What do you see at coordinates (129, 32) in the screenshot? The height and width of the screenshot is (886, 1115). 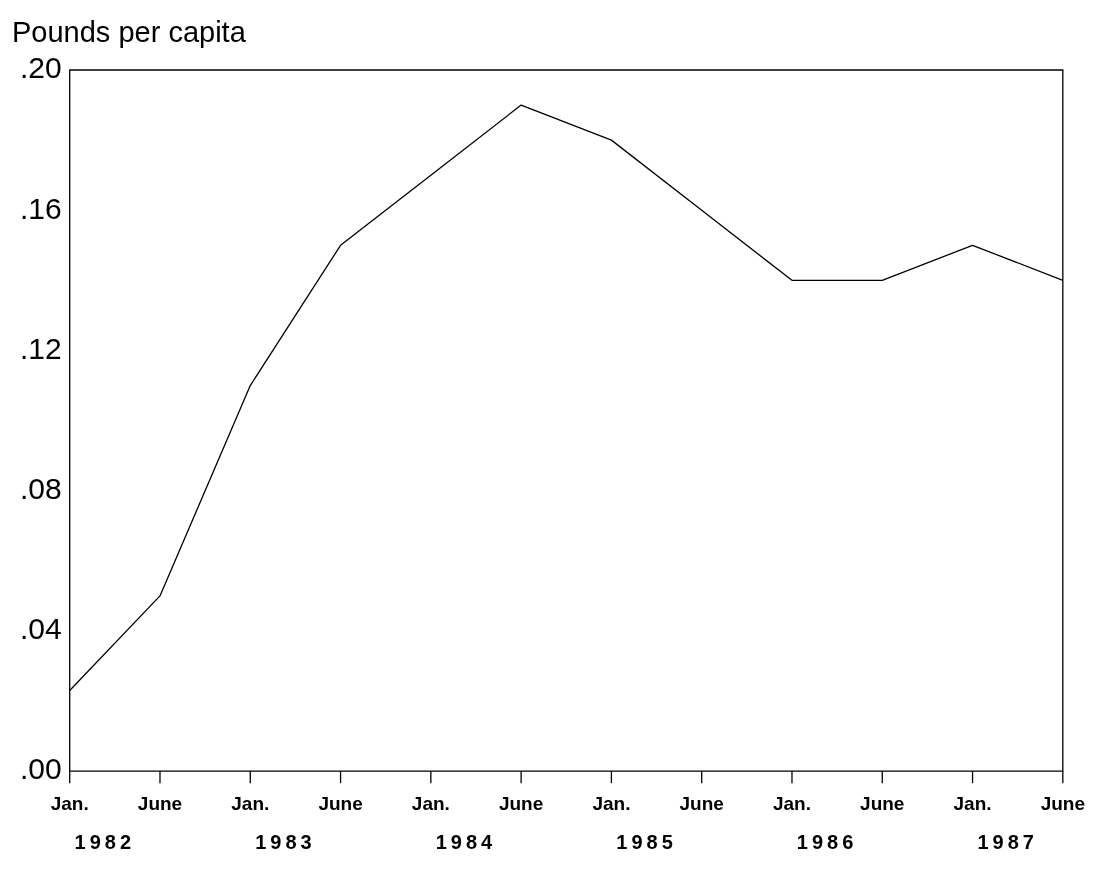 I see `y-axis-title: Pounds per capita` at bounding box center [129, 32].